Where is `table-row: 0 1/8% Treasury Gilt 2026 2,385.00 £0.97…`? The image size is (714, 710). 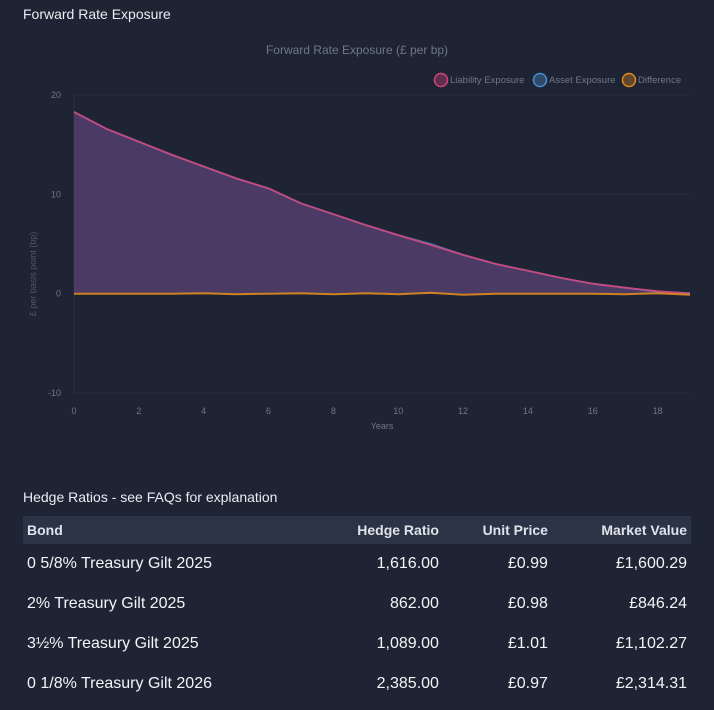
table-row: 0 1/8% Treasury Gilt 2026 2,385.00 £0.97… is located at coordinates (357, 684).